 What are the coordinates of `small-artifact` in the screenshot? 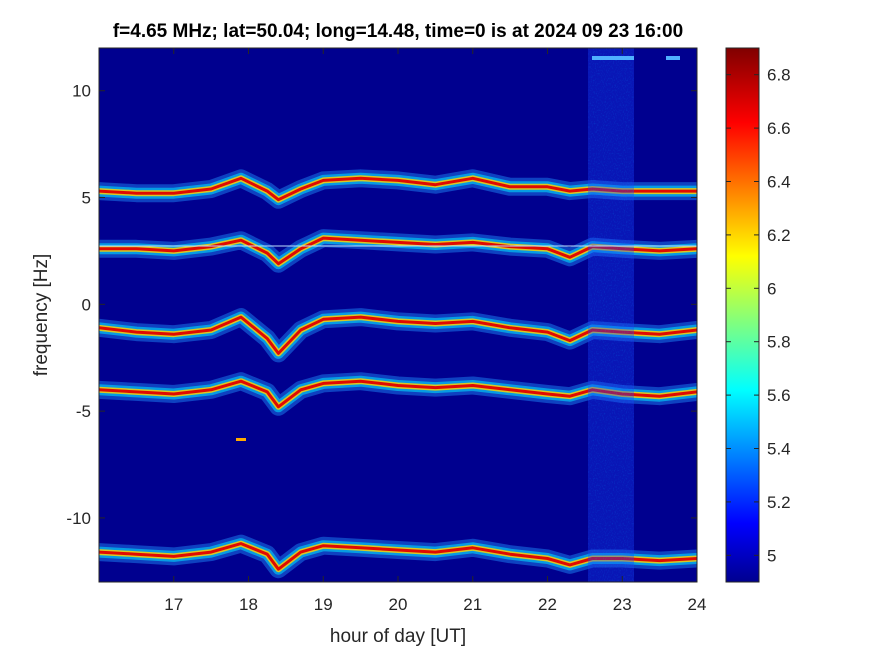 It's located at (241, 439).